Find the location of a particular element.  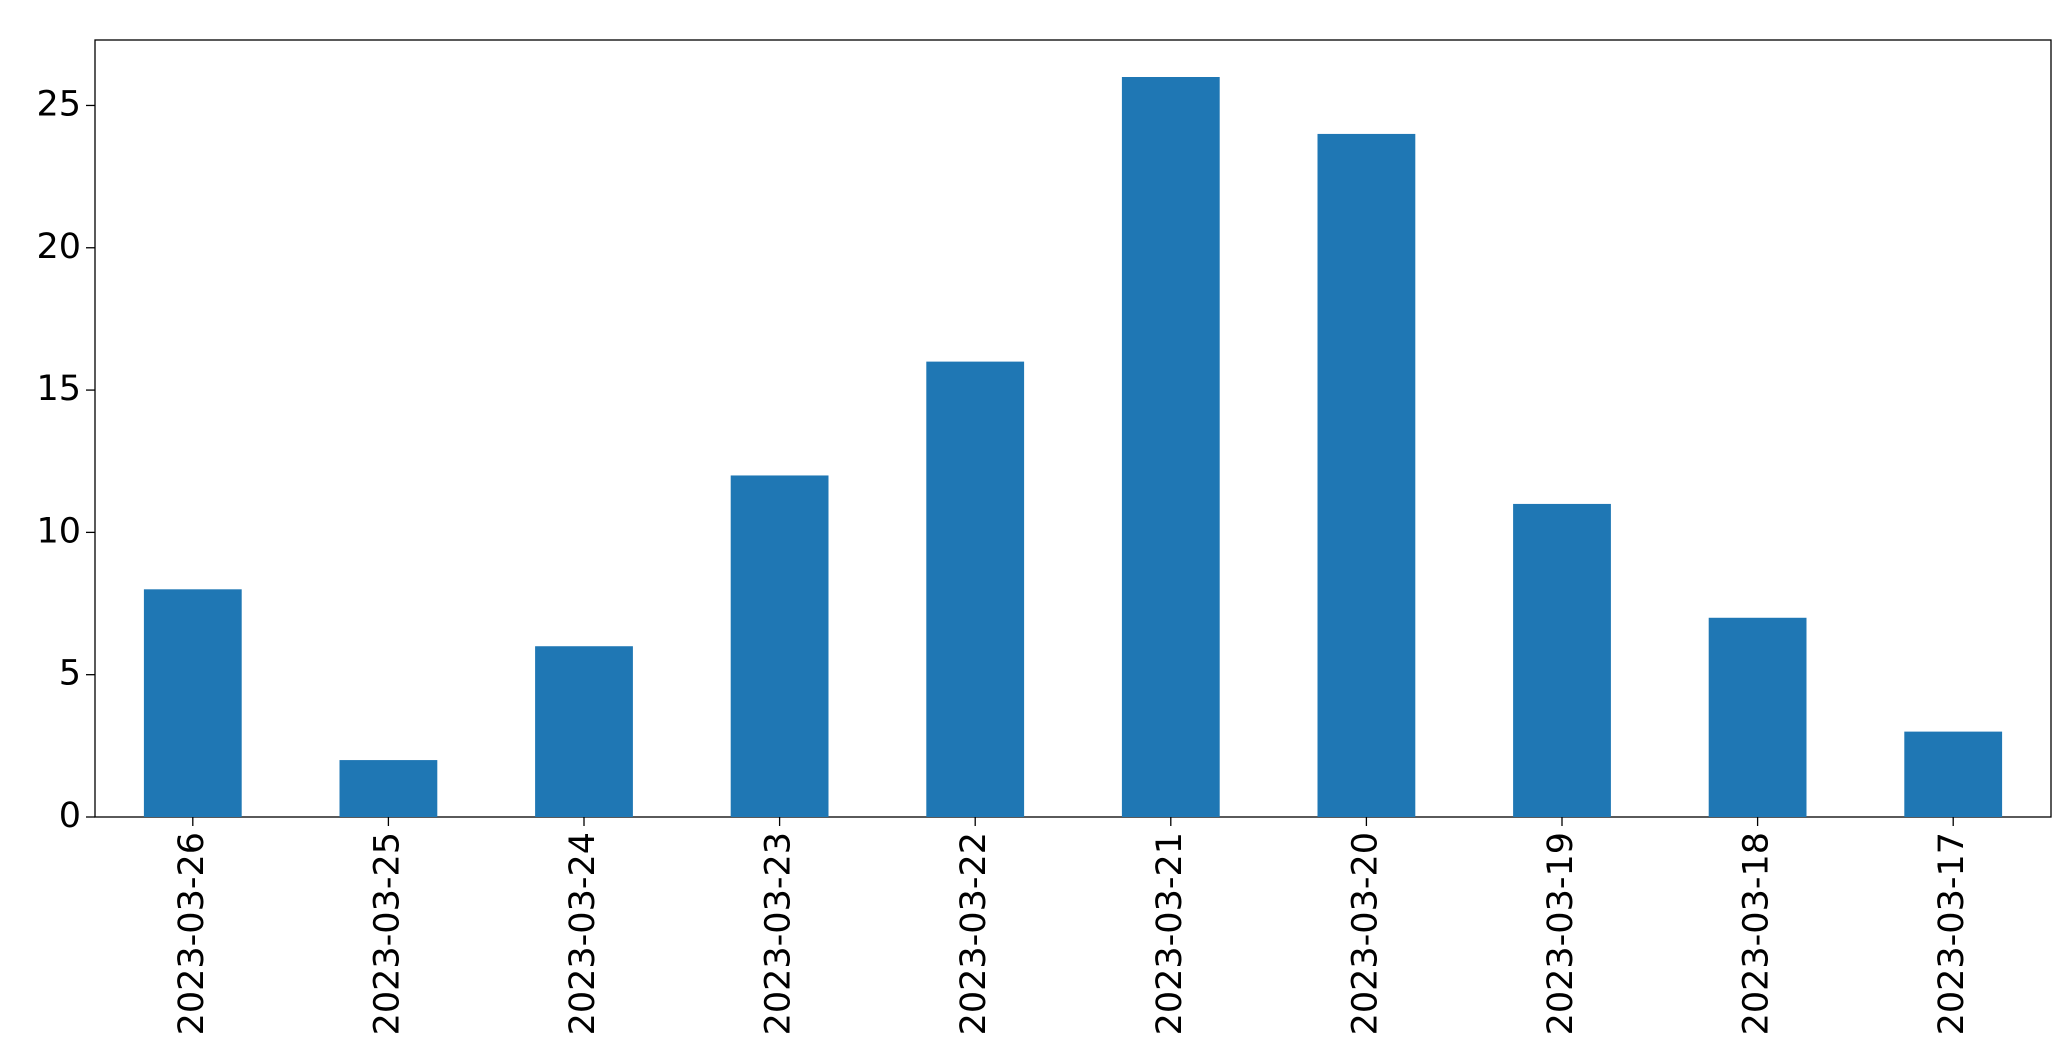

x-tick-label: 2023-03-22 is located at coordinates (974, 933).